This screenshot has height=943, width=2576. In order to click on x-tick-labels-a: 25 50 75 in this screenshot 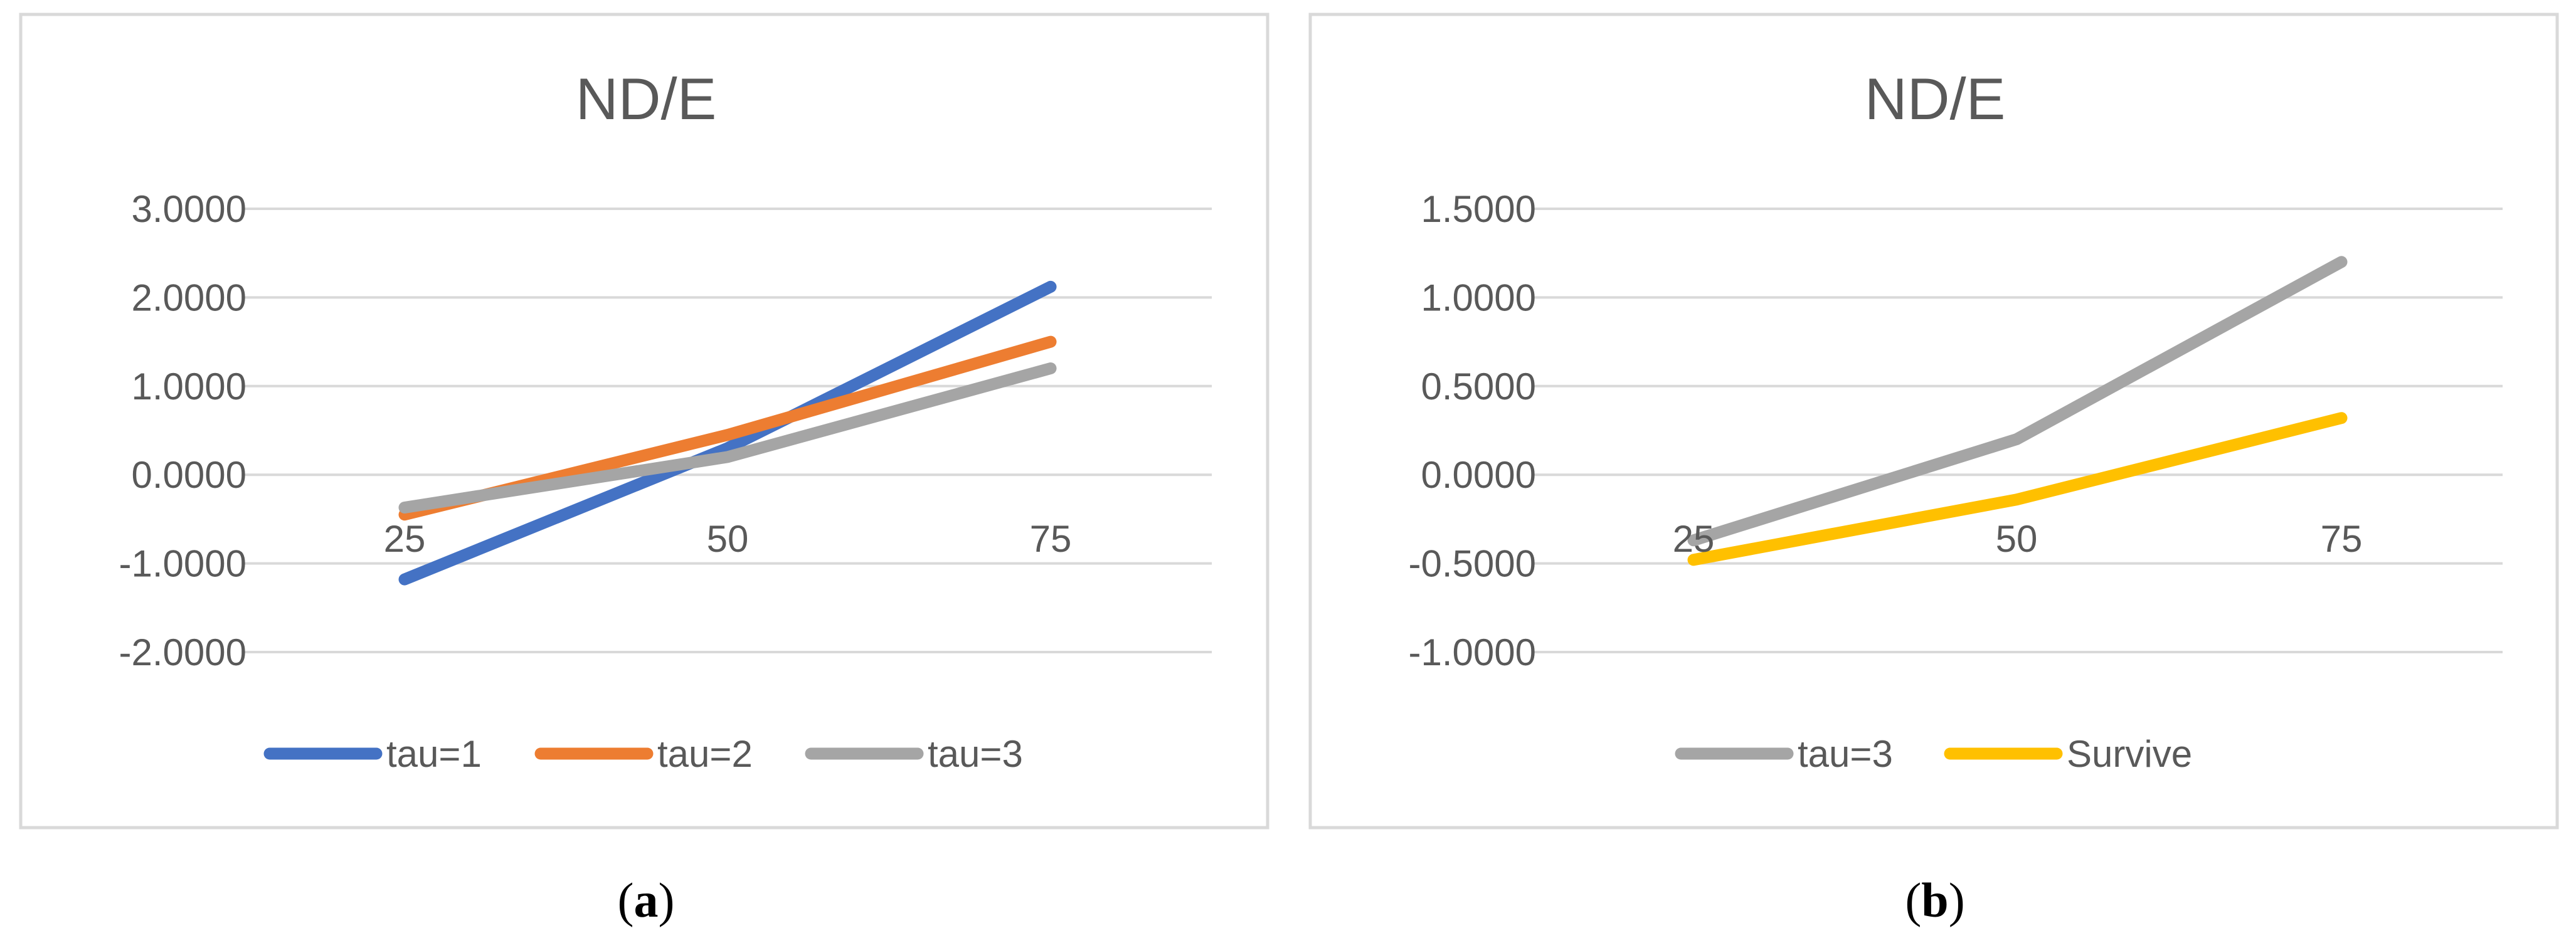, I will do `click(728, 539)`.